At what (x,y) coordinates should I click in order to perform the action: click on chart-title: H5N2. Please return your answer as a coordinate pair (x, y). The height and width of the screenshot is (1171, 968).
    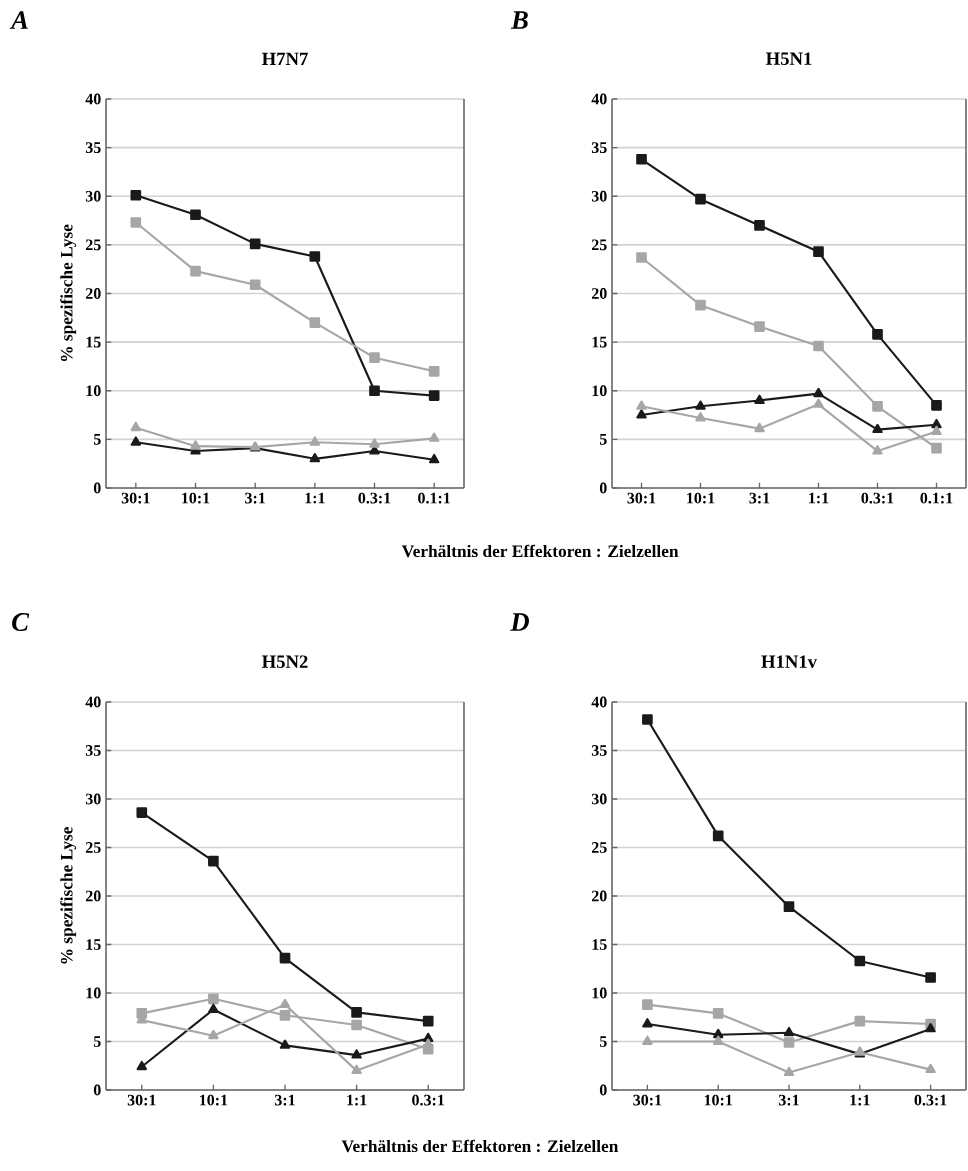
    Looking at the image, I should click on (284, 661).